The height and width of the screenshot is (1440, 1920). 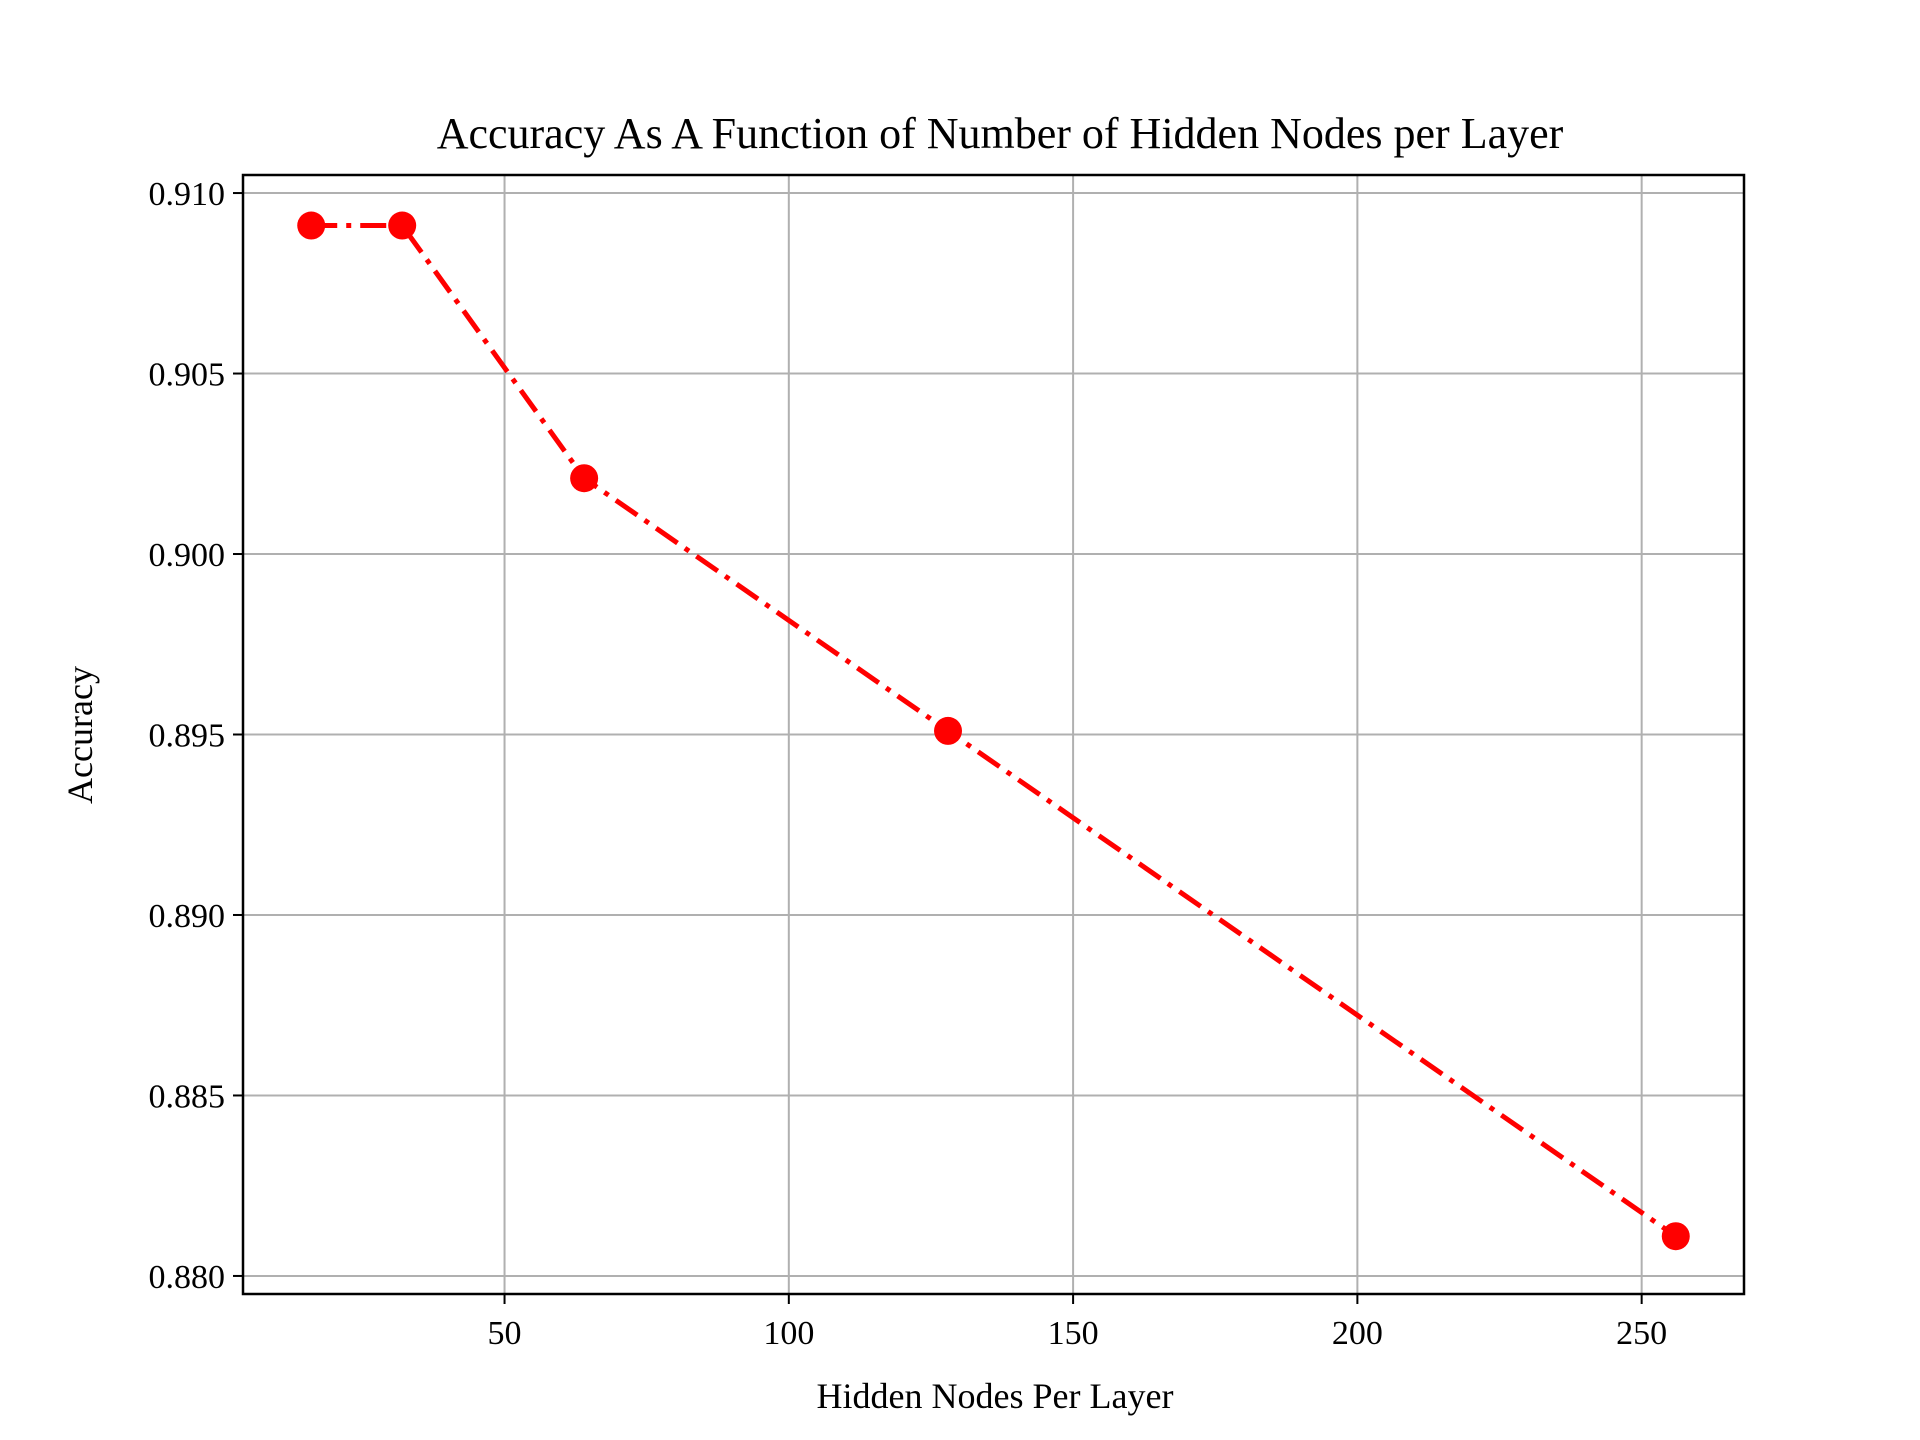 What do you see at coordinates (187, 194) in the screenshot?
I see `y-tick-label: 0.910` at bounding box center [187, 194].